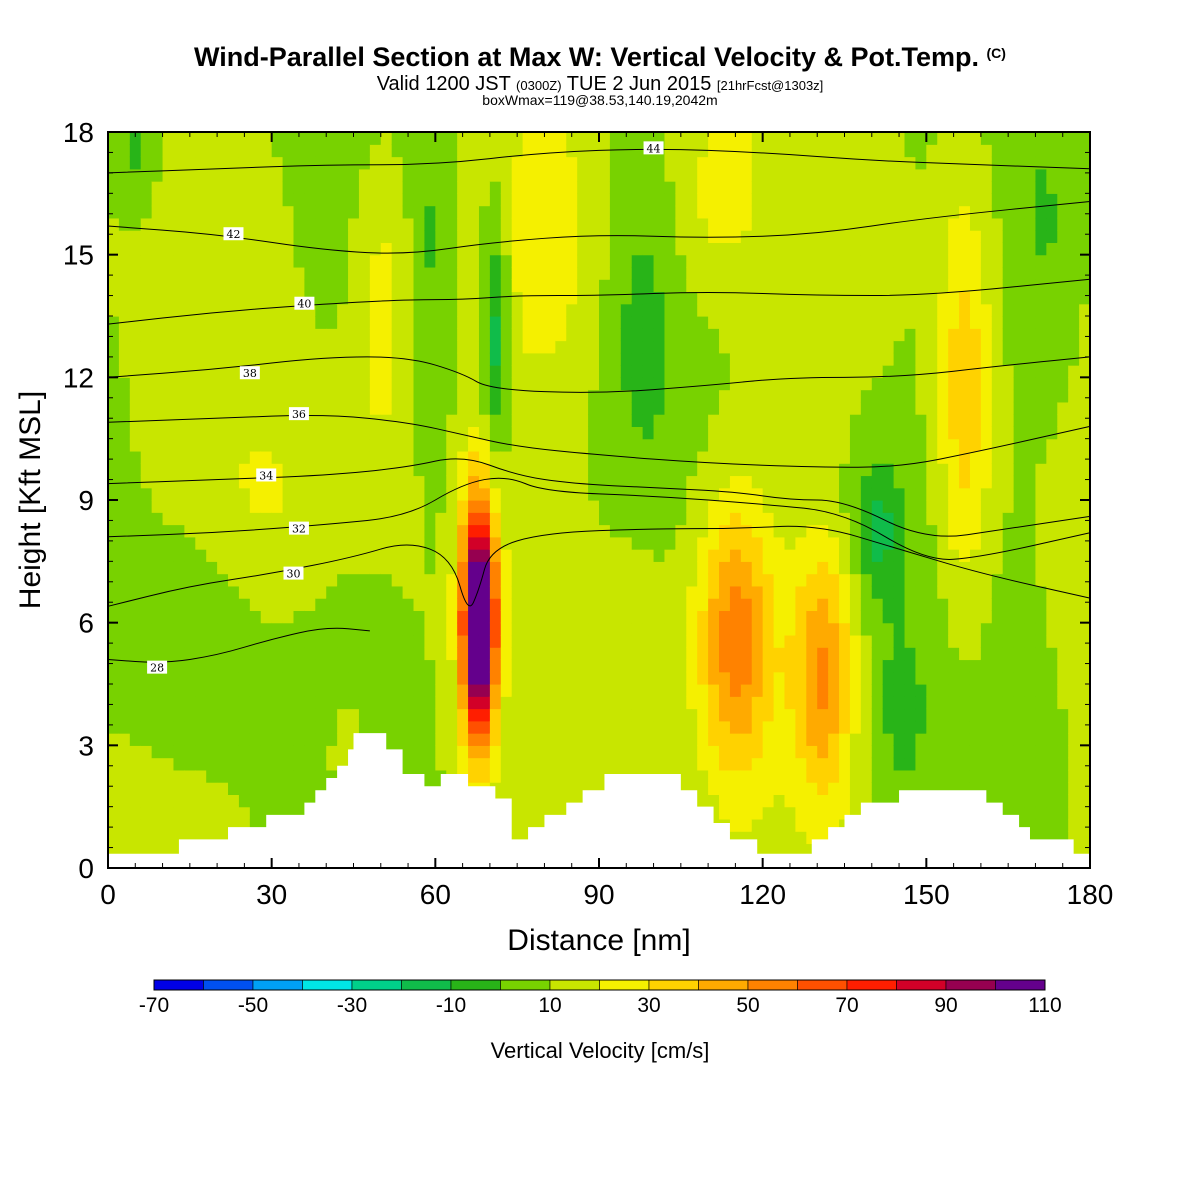 The width and height of the screenshot is (1200, 1200). Describe the element at coordinates (600, 100) in the screenshot. I see `box-wmax-line: boxWmax=119@38.53,140.19,2042m` at that location.